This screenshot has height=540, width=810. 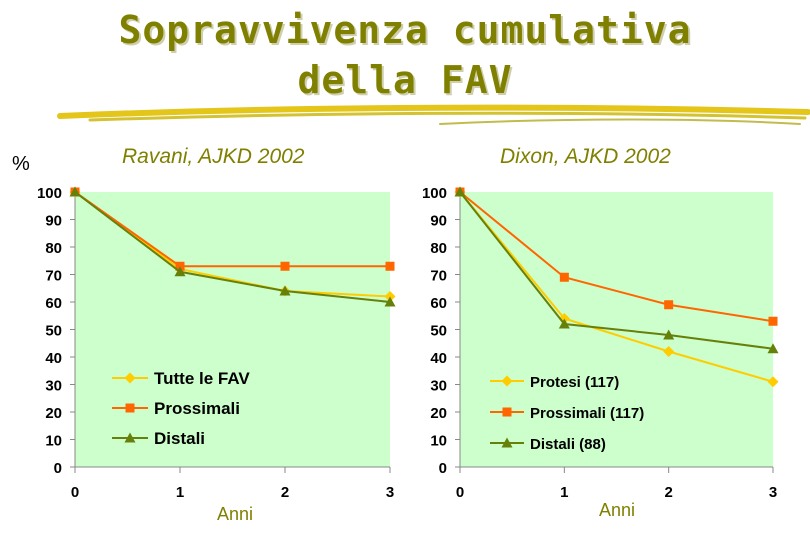 What do you see at coordinates (434, 193) in the screenshot?
I see `chart-2-y-tick-label: 100` at bounding box center [434, 193].